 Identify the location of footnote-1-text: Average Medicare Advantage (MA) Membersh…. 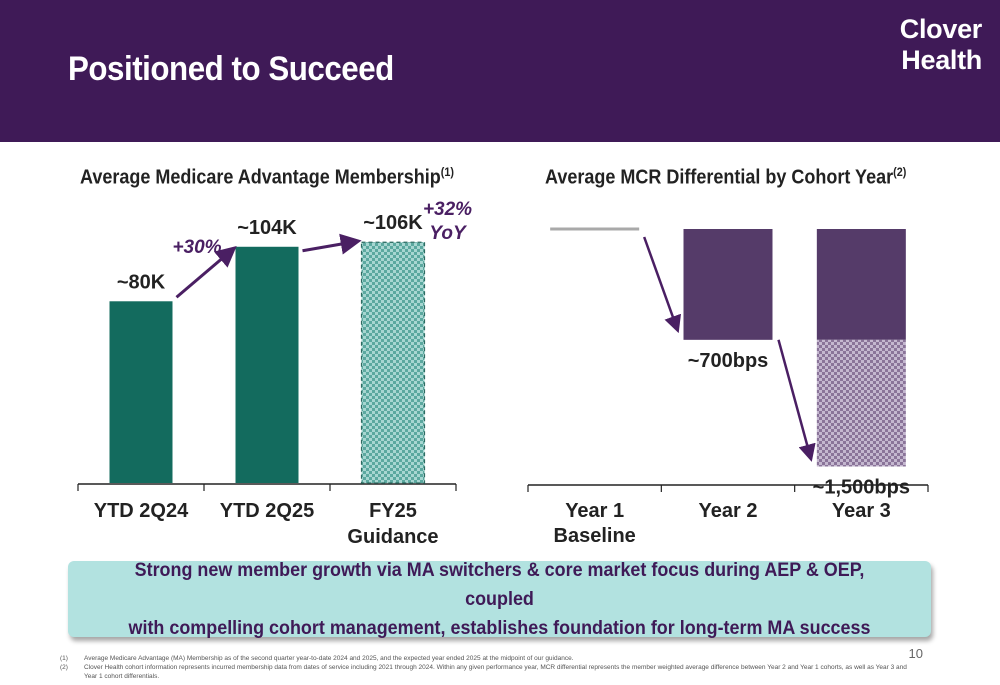
(329, 658).